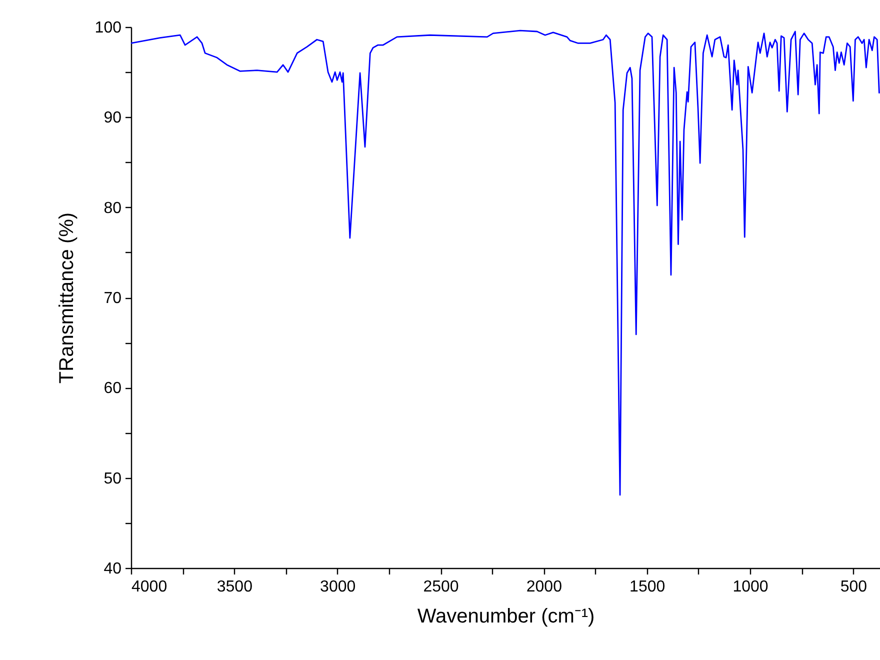  I want to click on y-tick-label: 90, so click(113, 118).